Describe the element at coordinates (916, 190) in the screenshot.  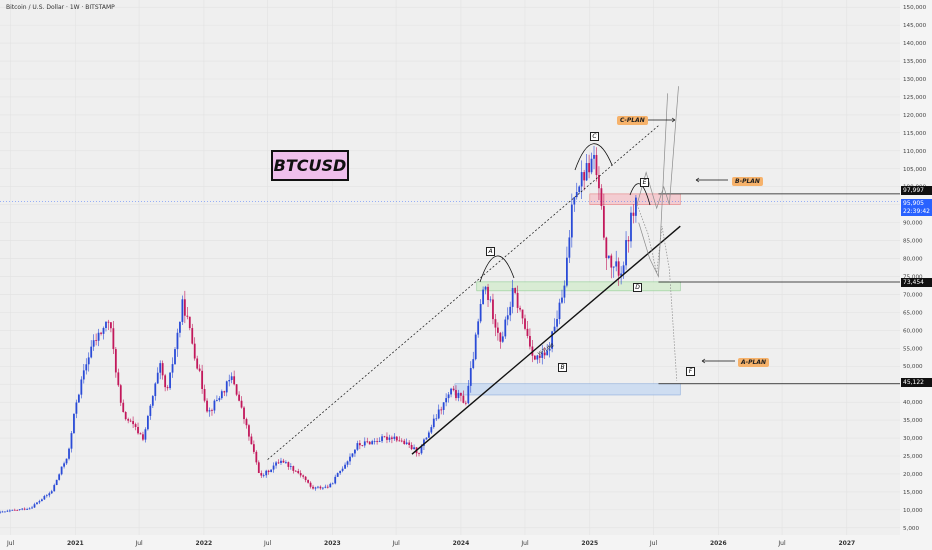
I see `price-flag-level-top: 97,997` at that location.